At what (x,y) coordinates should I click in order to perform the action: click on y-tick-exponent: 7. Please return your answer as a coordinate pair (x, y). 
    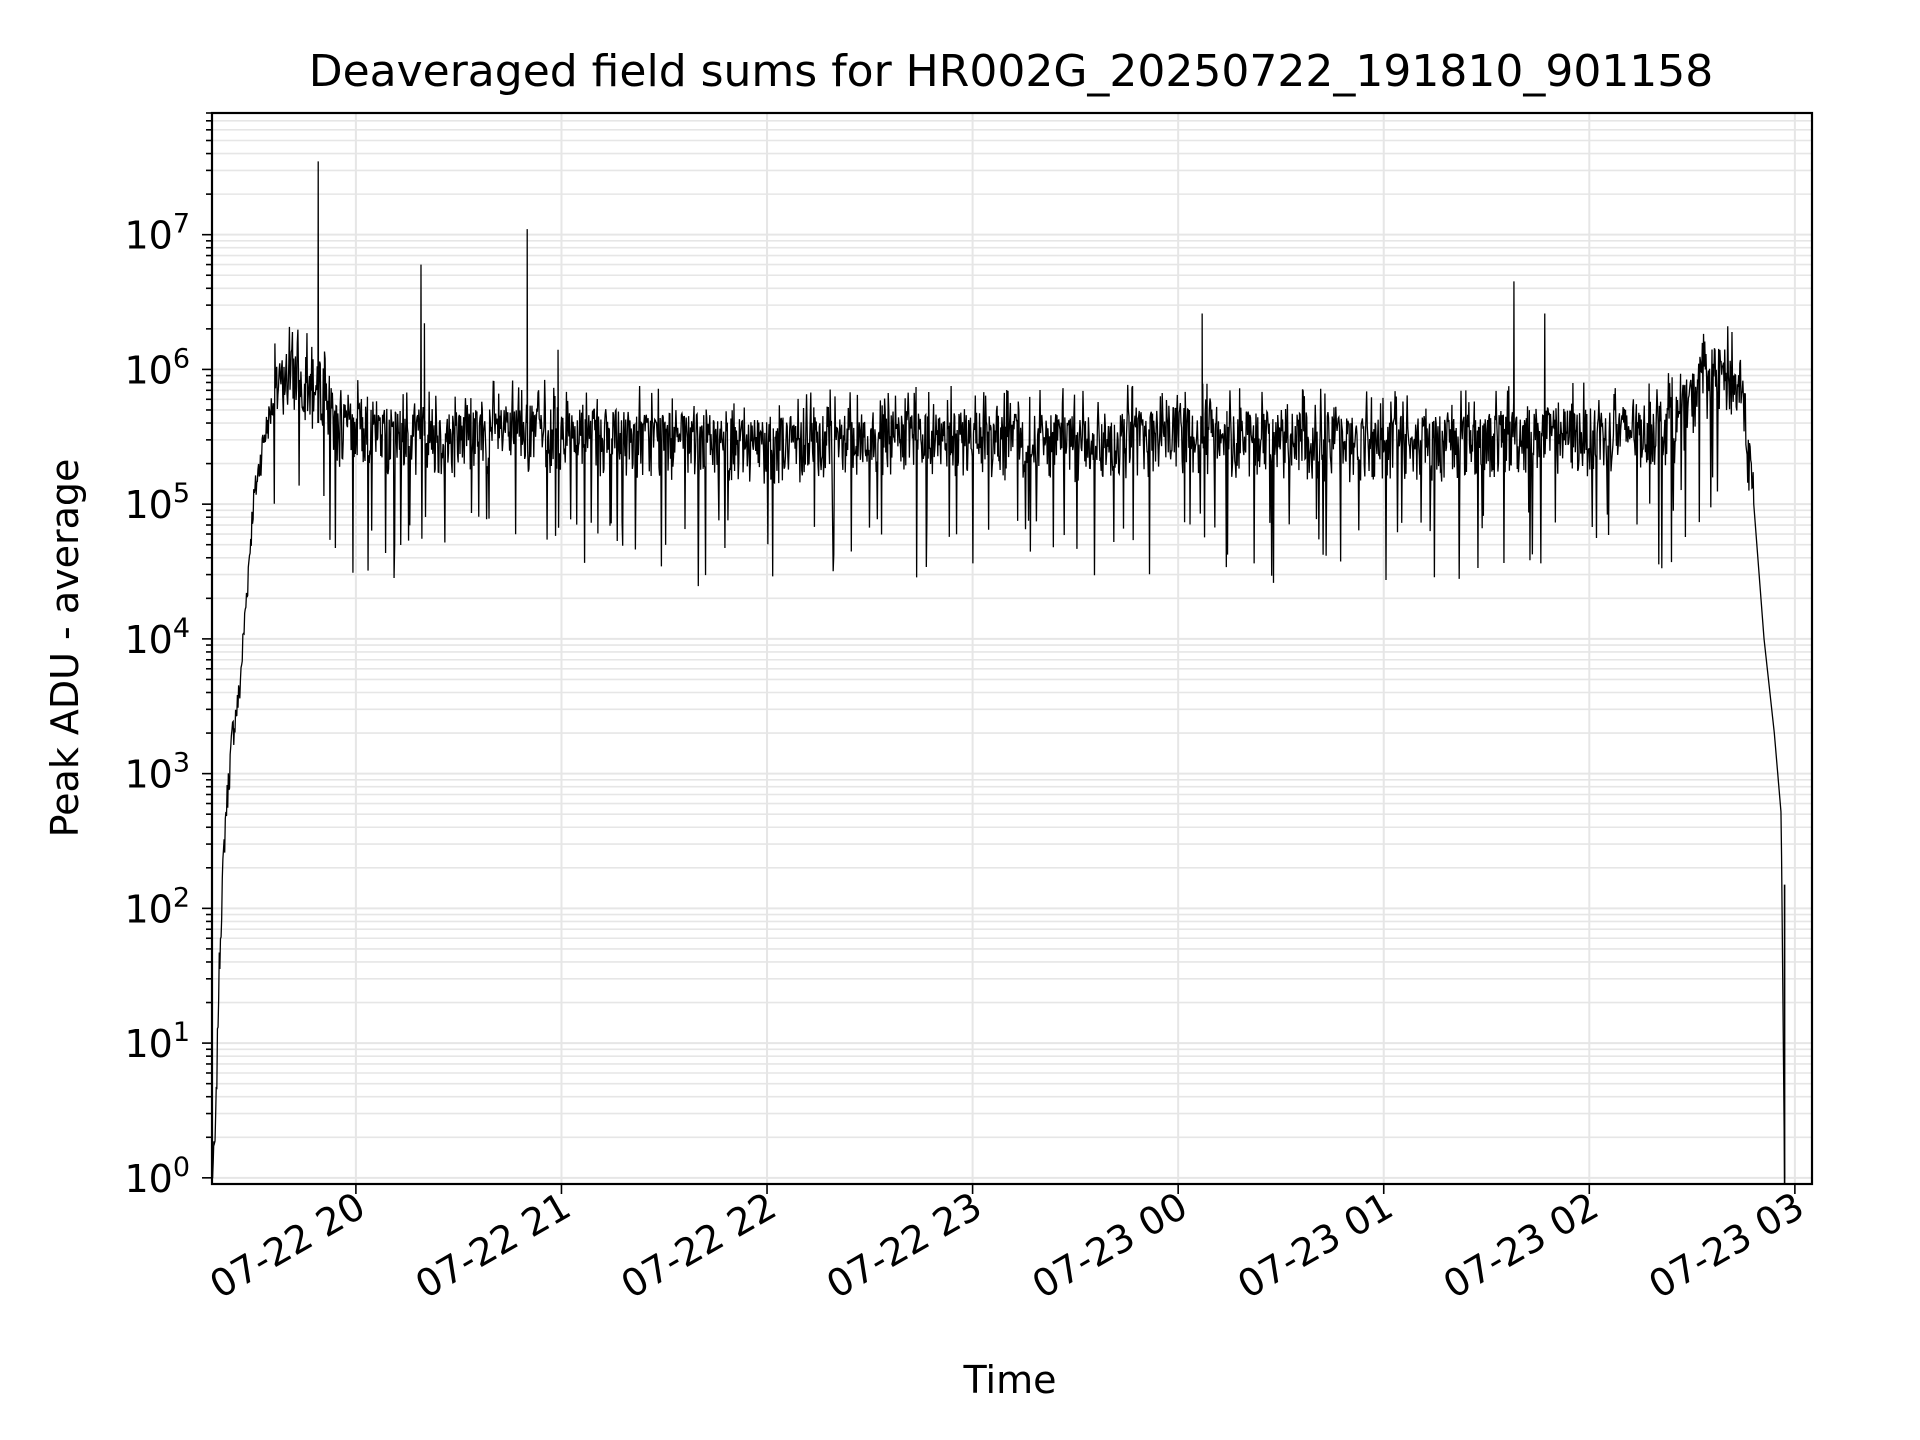
    Looking at the image, I should click on (181, 224).